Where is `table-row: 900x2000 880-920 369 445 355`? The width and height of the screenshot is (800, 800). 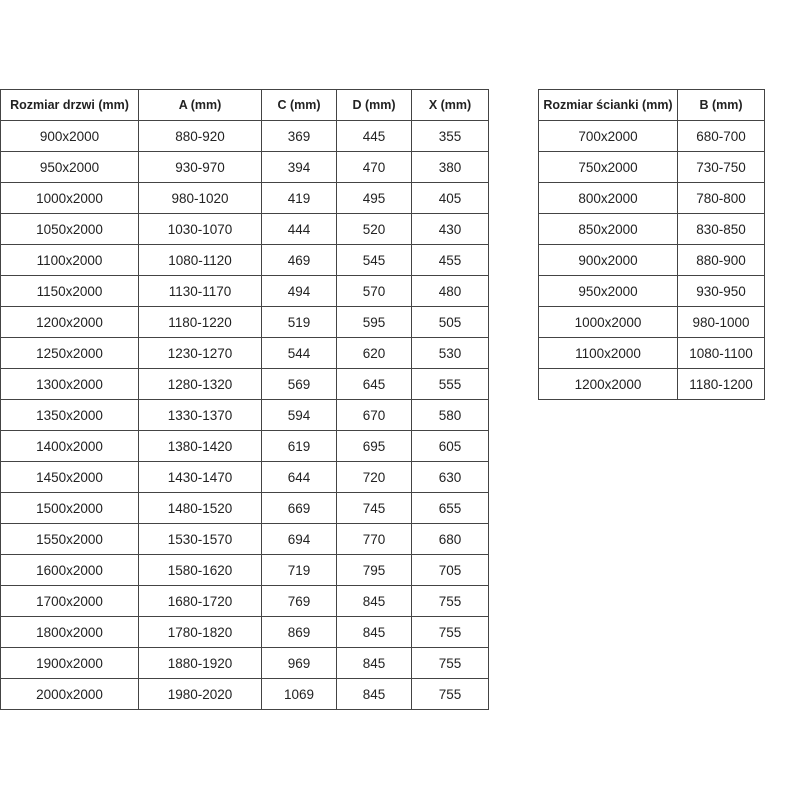 table-row: 900x2000 880-920 369 445 355 is located at coordinates (244, 136).